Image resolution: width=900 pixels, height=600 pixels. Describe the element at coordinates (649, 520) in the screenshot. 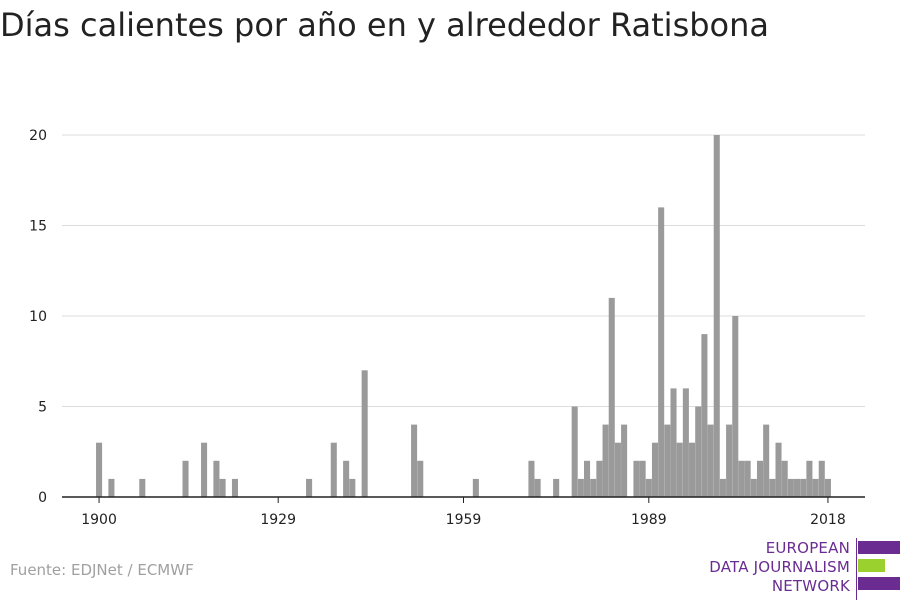

I see `x-tick-label-1989: 1989` at that location.